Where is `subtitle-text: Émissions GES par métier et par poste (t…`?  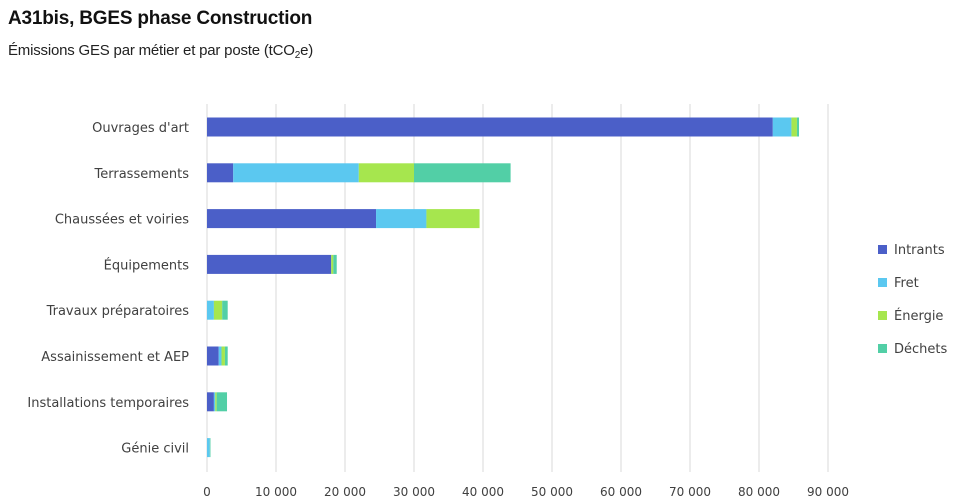 subtitle-text: Émissions GES par métier et par poste (t… is located at coordinates (151, 50).